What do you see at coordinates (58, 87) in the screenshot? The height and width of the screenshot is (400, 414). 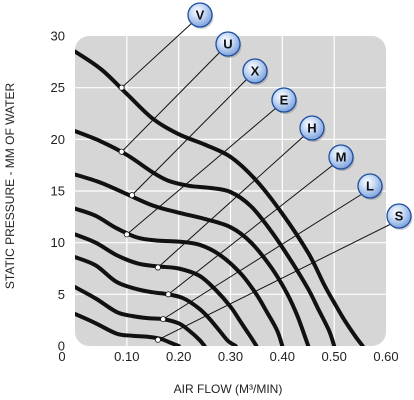 I see `y-tick-label: 25` at bounding box center [58, 87].